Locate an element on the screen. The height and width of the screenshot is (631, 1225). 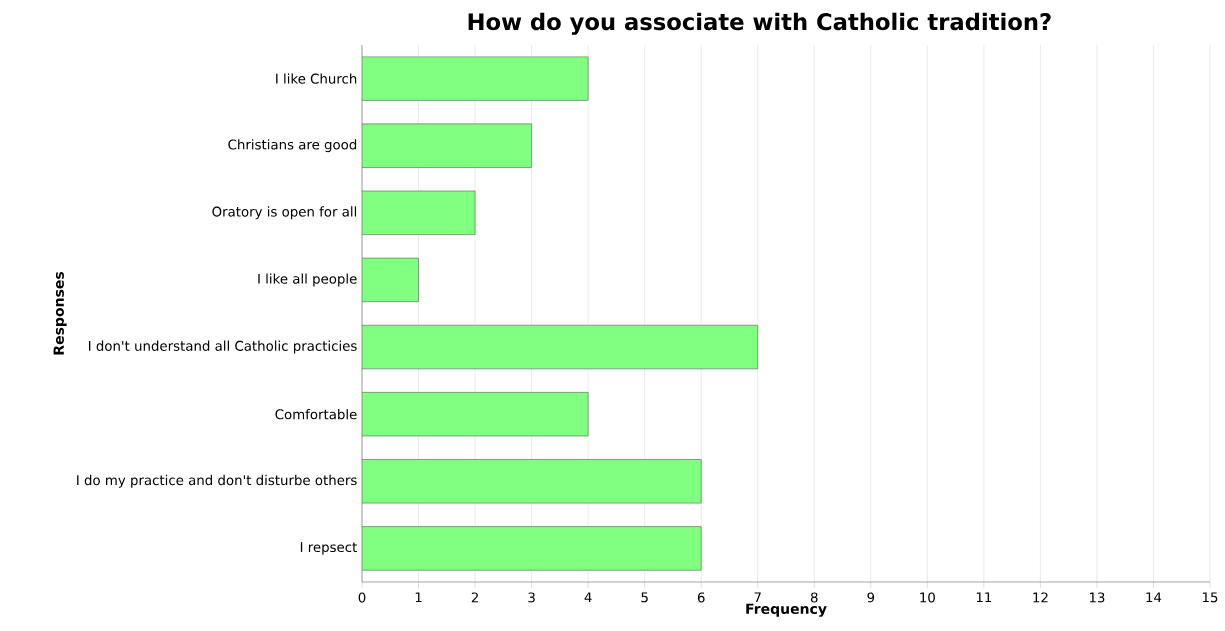
x-tick-label: 10 is located at coordinates (927, 597).